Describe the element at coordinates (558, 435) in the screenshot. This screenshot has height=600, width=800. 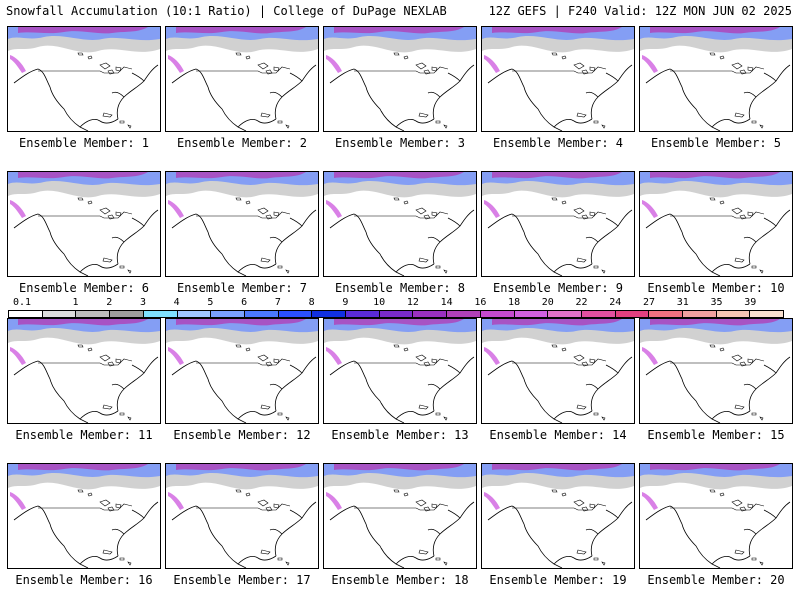
I see `member-label: Ensemble Member: 14` at that location.